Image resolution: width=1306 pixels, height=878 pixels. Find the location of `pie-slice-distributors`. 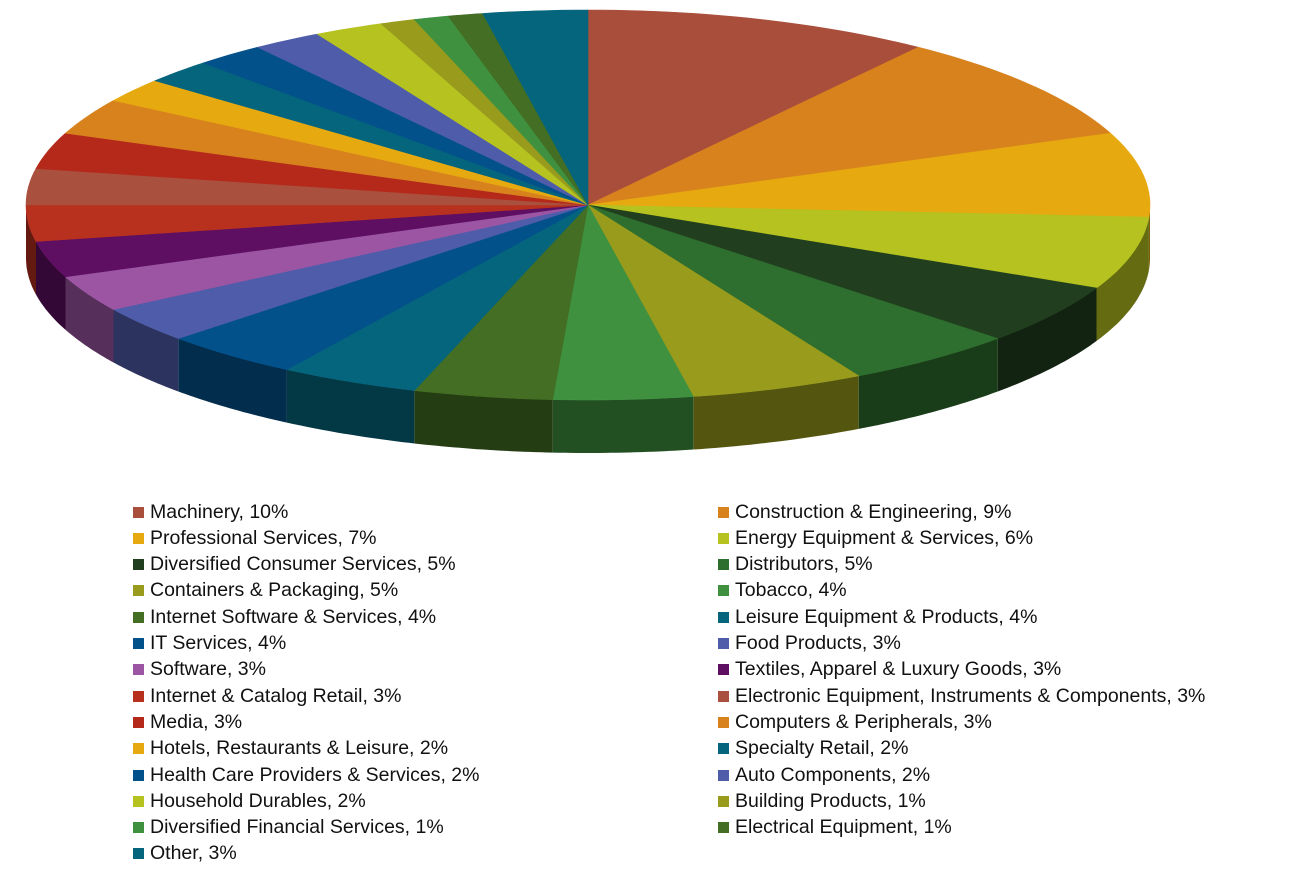

pie-slice-distributors is located at coordinates (793, 290).